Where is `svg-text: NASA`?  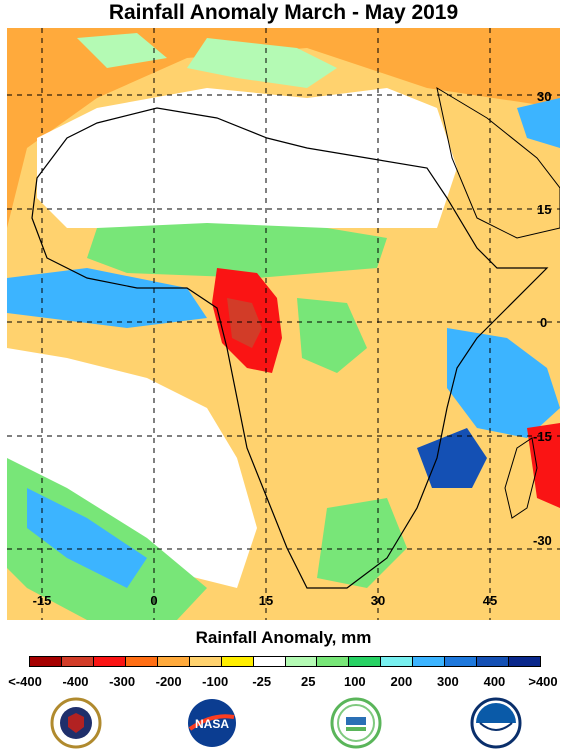 svg-text: NASA is located at coordinates (212, 724).